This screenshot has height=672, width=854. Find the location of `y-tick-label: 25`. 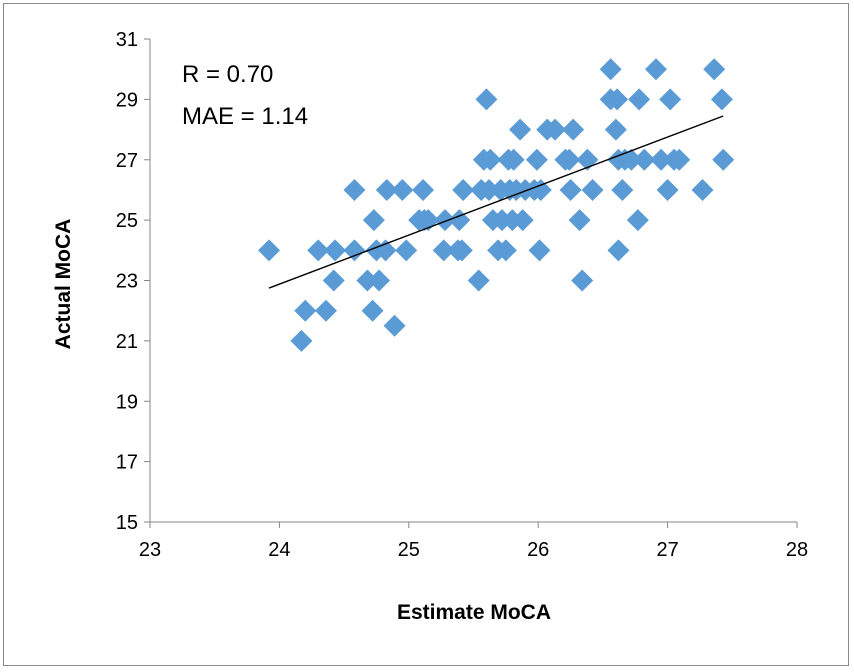

y-tick-label: 25 is located at coordinates (127, 221).